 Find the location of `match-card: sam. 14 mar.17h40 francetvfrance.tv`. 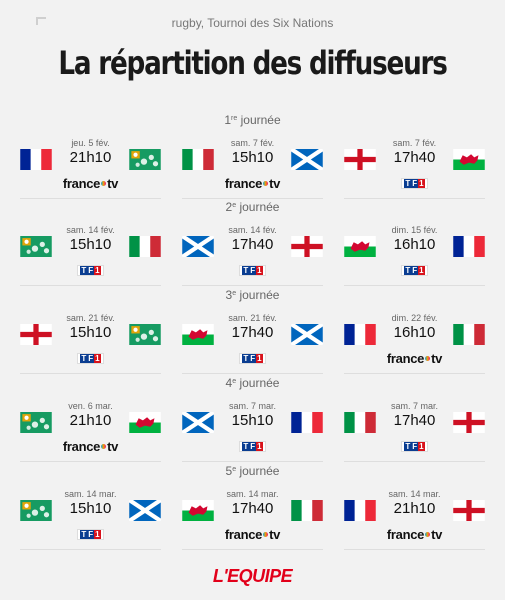

match-card: sam. 14 mar.17h40 francetvfrance.tv is located at coordinates (252, 517).